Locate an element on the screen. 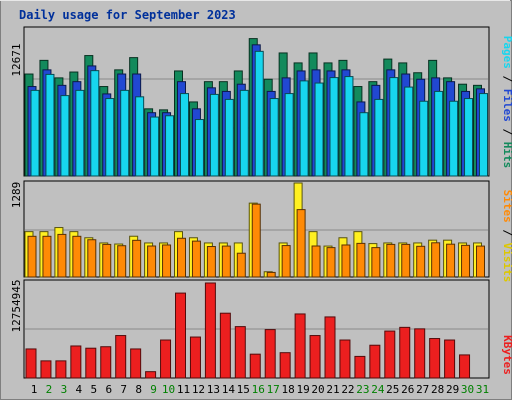  legend-pages: Pages is located at coordinates (506, 52).